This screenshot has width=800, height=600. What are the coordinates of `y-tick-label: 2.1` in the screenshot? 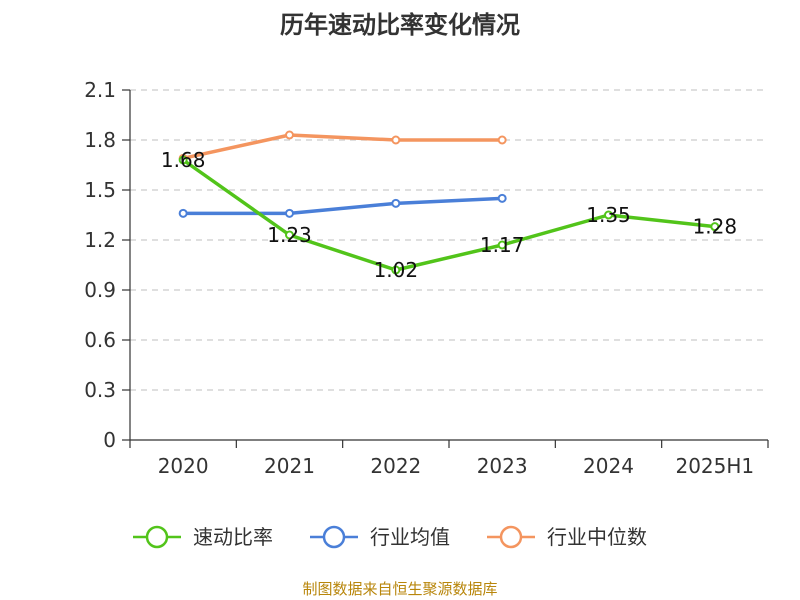 It's located at (100, 90).